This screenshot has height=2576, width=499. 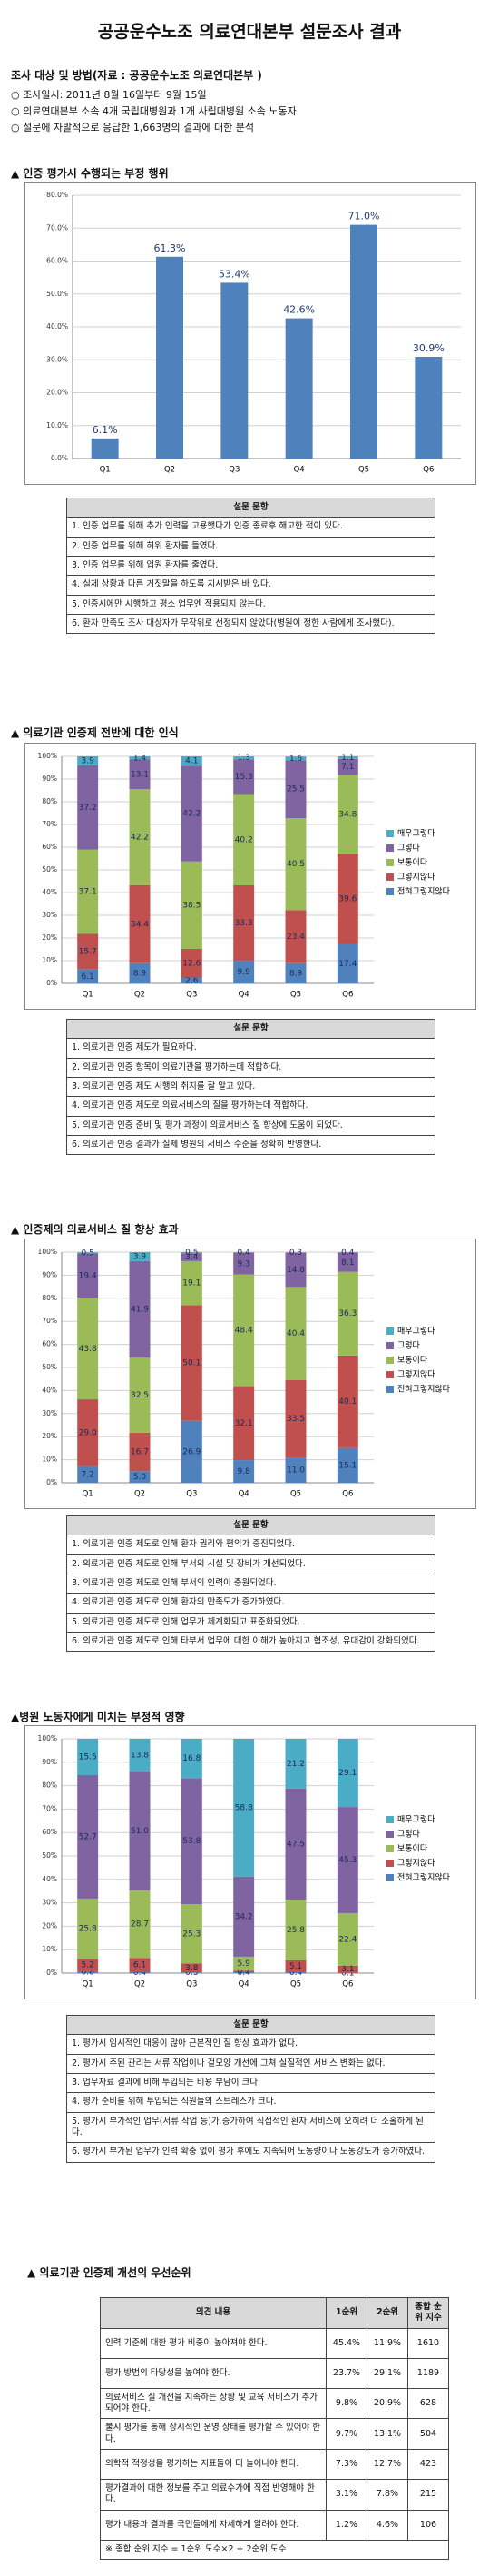 I want to click on table-row: 3. 인증 업무를 위해 입원 환자를 줄였다., so click(x=250, y=566).